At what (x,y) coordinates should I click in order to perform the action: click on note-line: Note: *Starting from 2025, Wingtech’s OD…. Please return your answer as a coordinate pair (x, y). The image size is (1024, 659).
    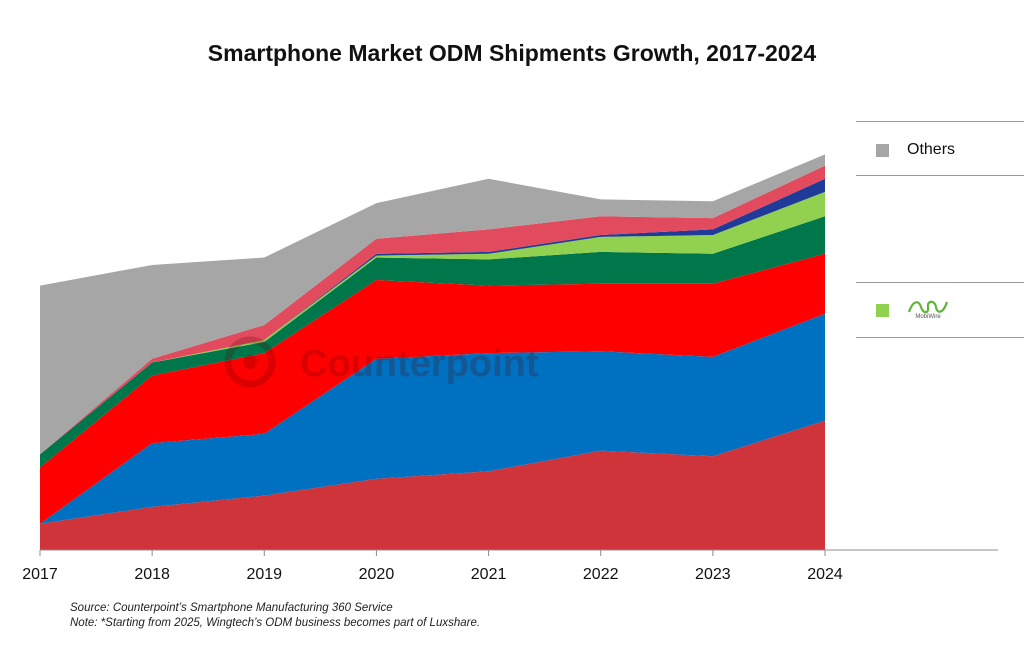
    Looking at the image, I should click on (275, 623).